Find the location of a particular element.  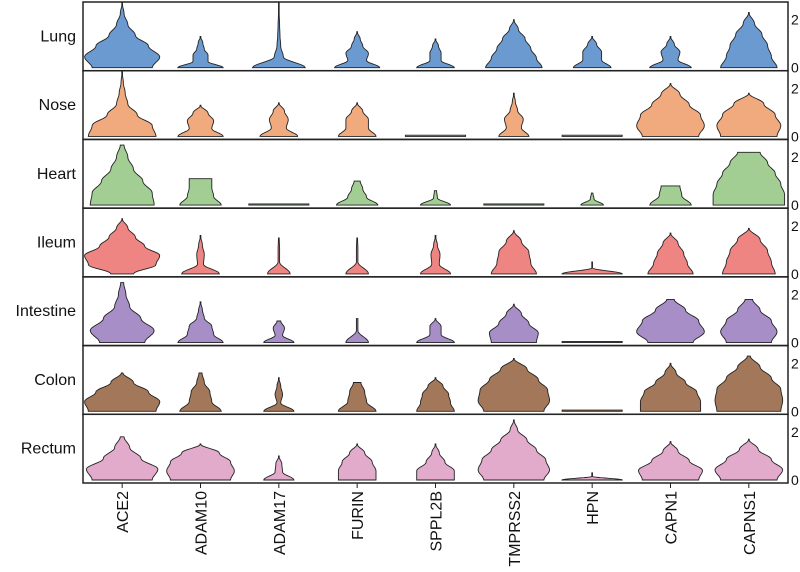

violin-nose-capn1 is located at coordinates (670, 110).